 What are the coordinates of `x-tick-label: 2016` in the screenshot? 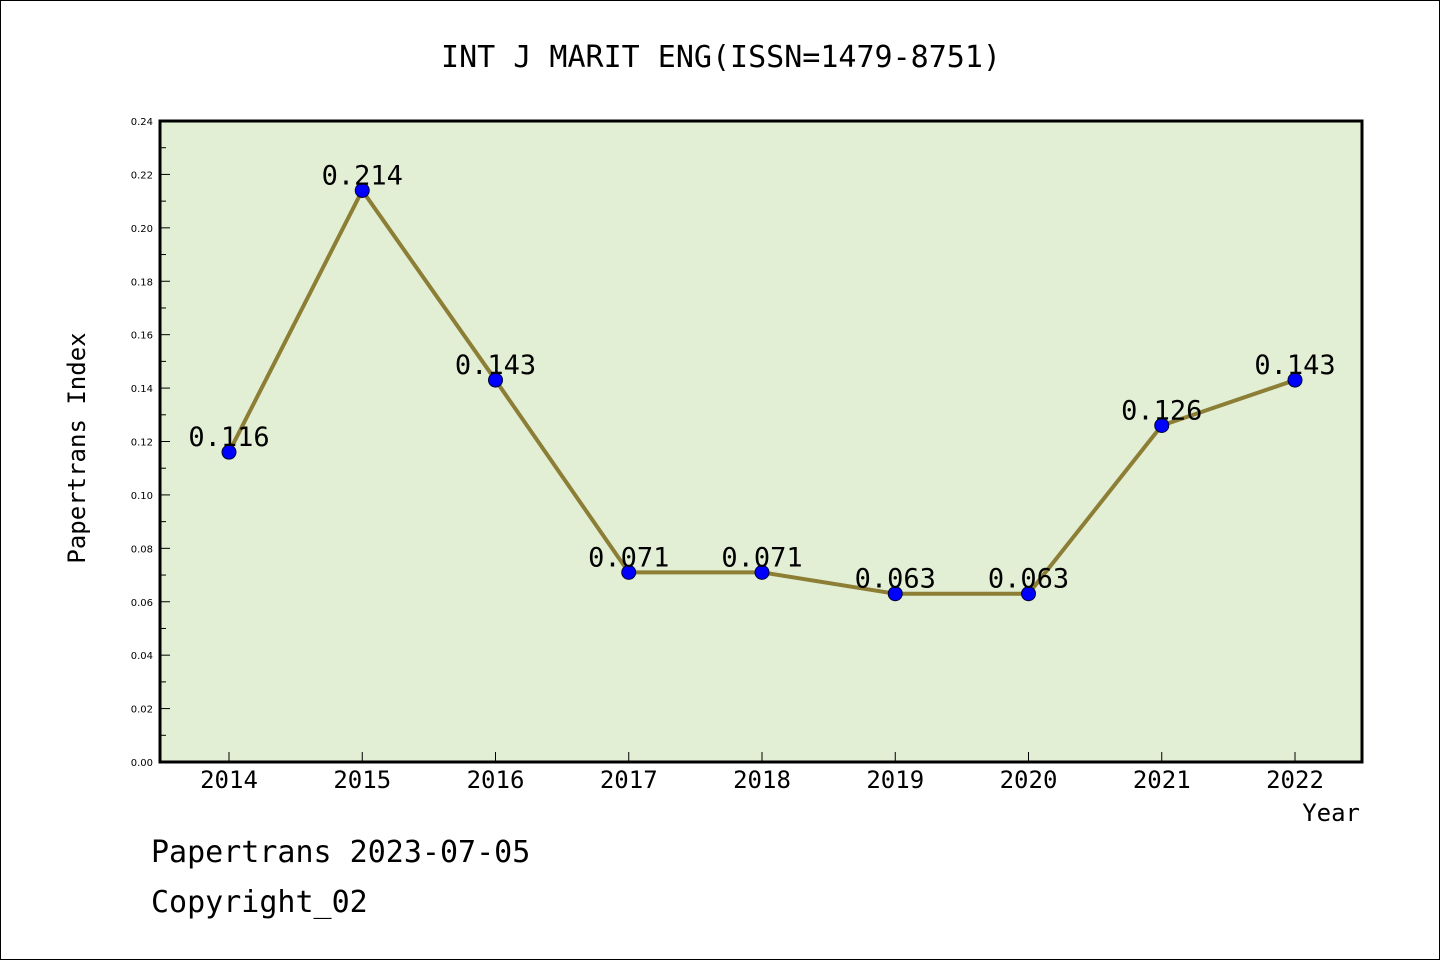 It's located at (496, 780).